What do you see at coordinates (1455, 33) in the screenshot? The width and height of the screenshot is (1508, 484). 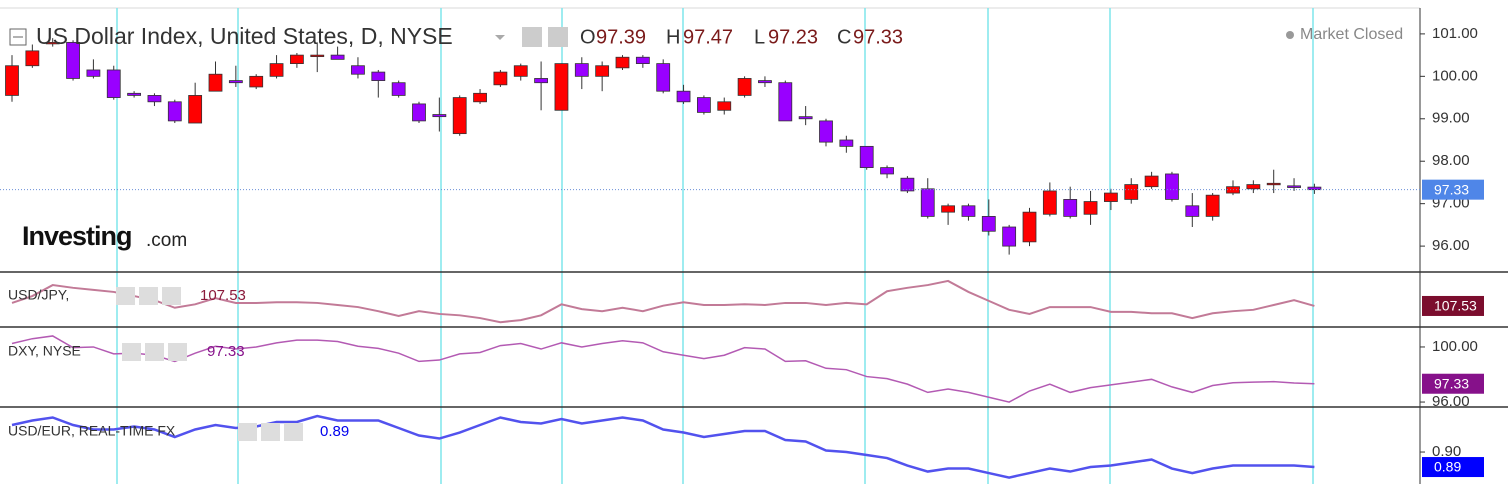 I see `y-tick-label: 101.00` at bounding box center [1455, 33].